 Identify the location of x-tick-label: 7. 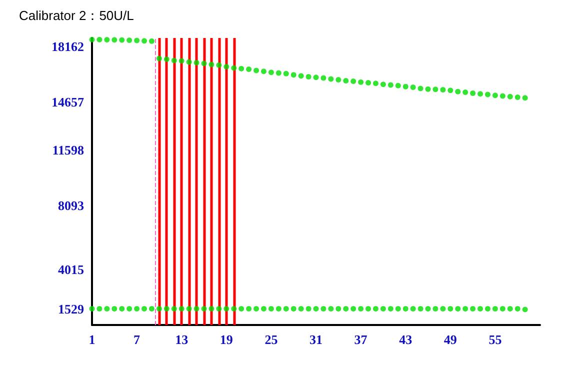
(137, 339).